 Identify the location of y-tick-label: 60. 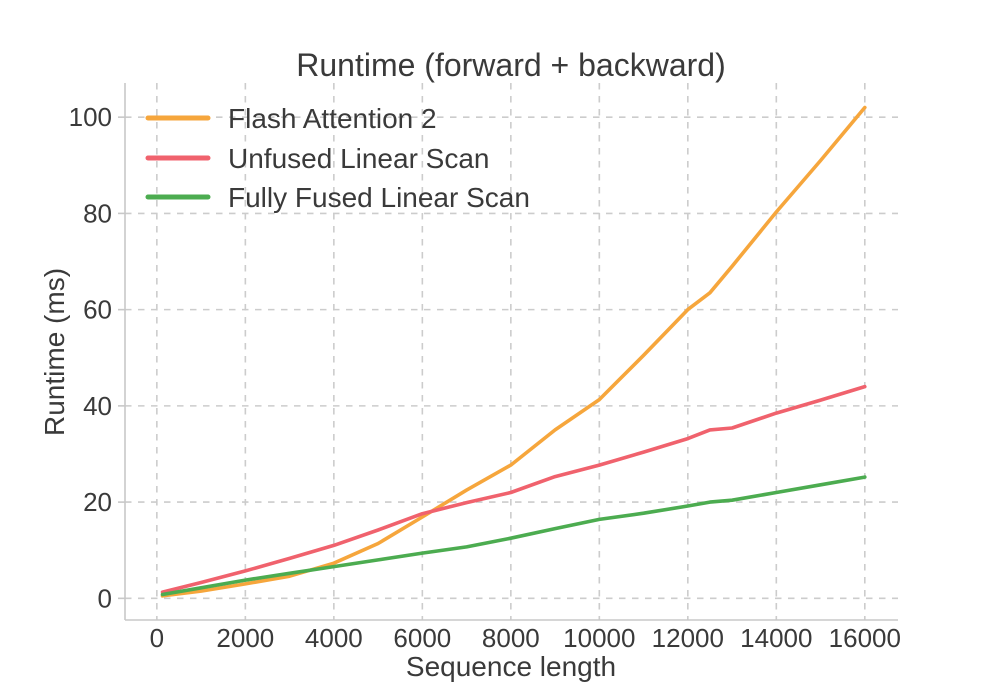
(97, 310).